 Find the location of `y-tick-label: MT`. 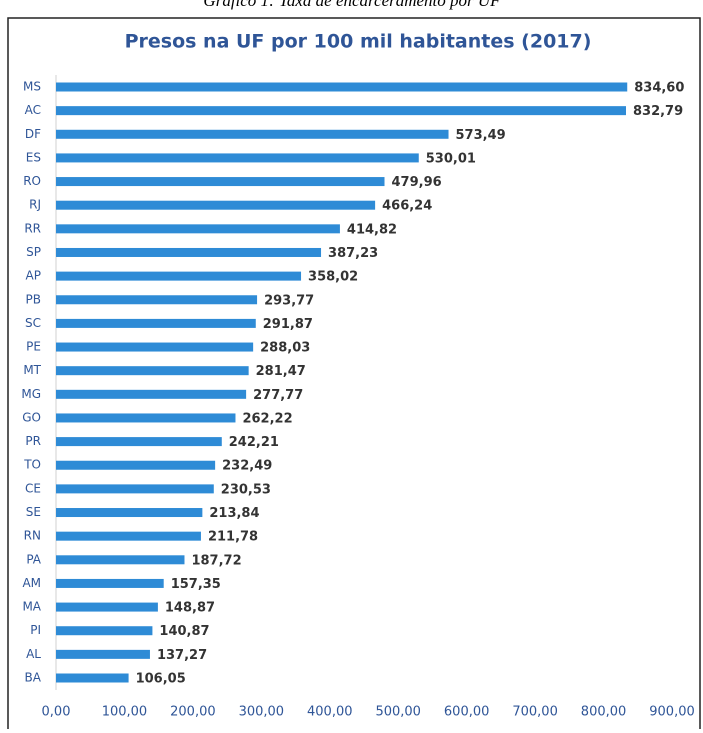

y-tick-label: MT is located at coordinates (32, 370).